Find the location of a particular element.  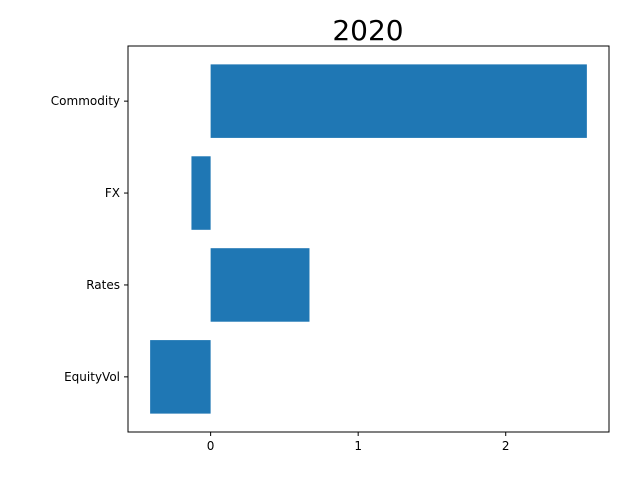

bar-commodity is located at coordinates (398, 101).